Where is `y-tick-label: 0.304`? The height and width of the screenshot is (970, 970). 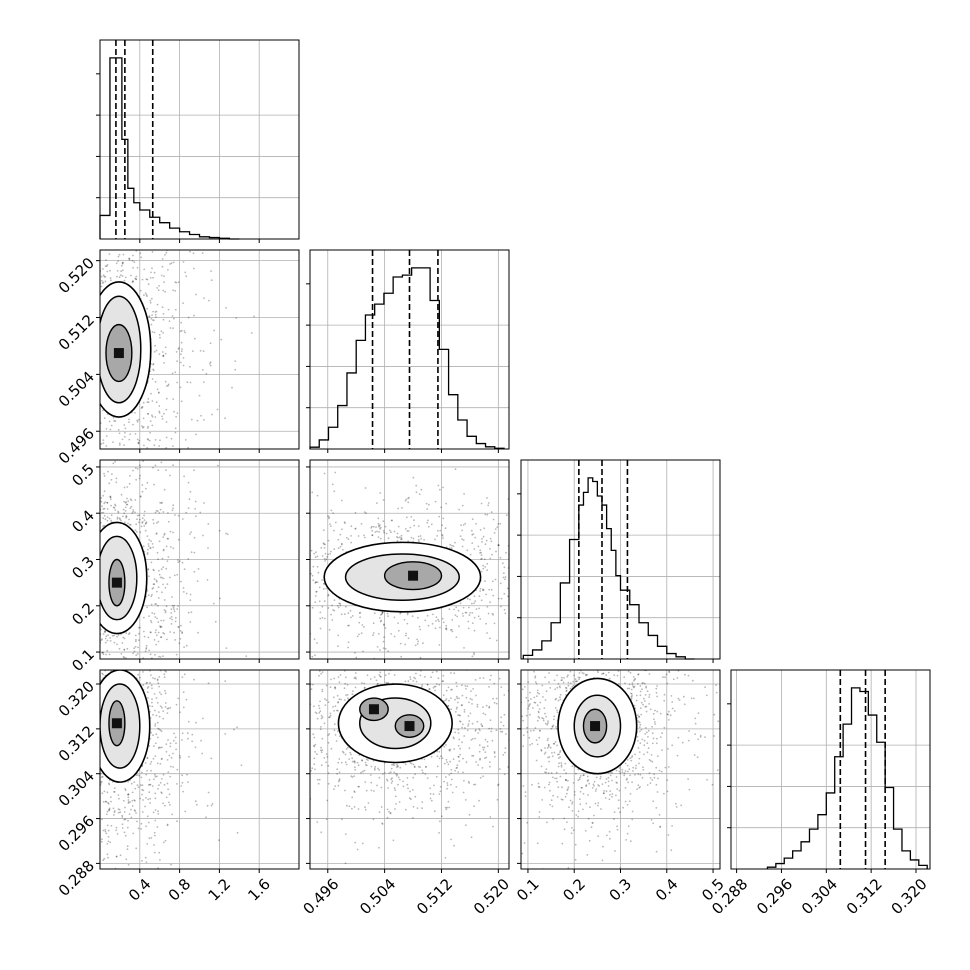
y-tick-label: 0.304 is located at coordinates (76, 788).